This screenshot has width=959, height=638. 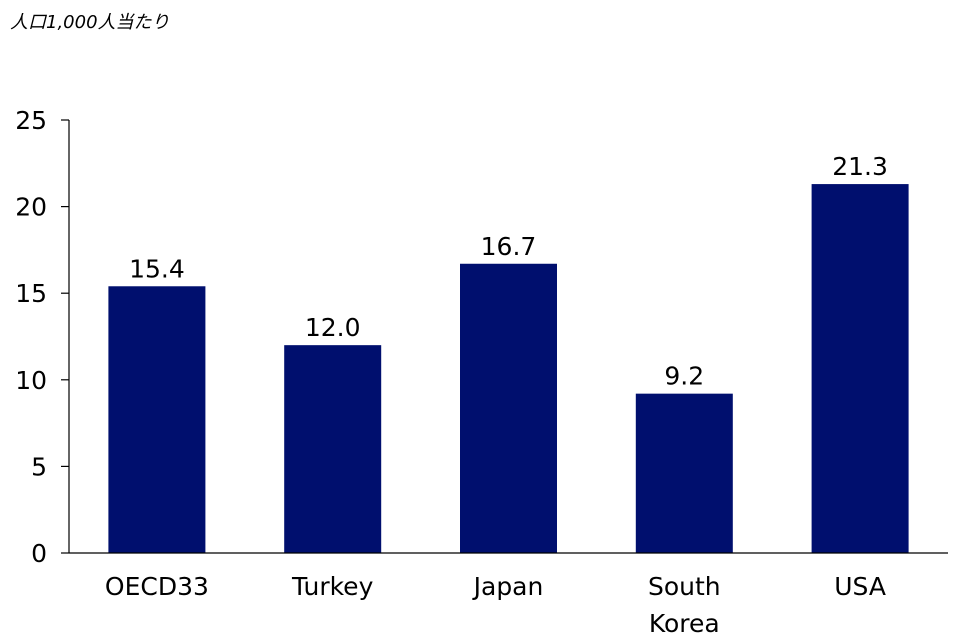 I want to click on category-label: Japan, so click(x=508, y=586).